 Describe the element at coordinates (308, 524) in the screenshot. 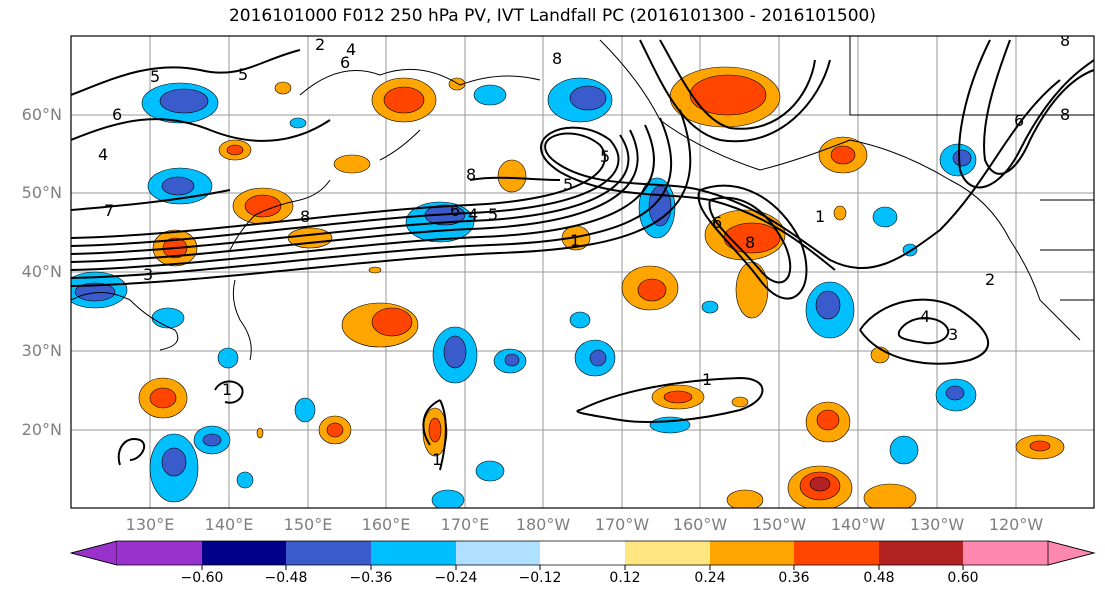

I see `lon-label: 150°E` at that location.